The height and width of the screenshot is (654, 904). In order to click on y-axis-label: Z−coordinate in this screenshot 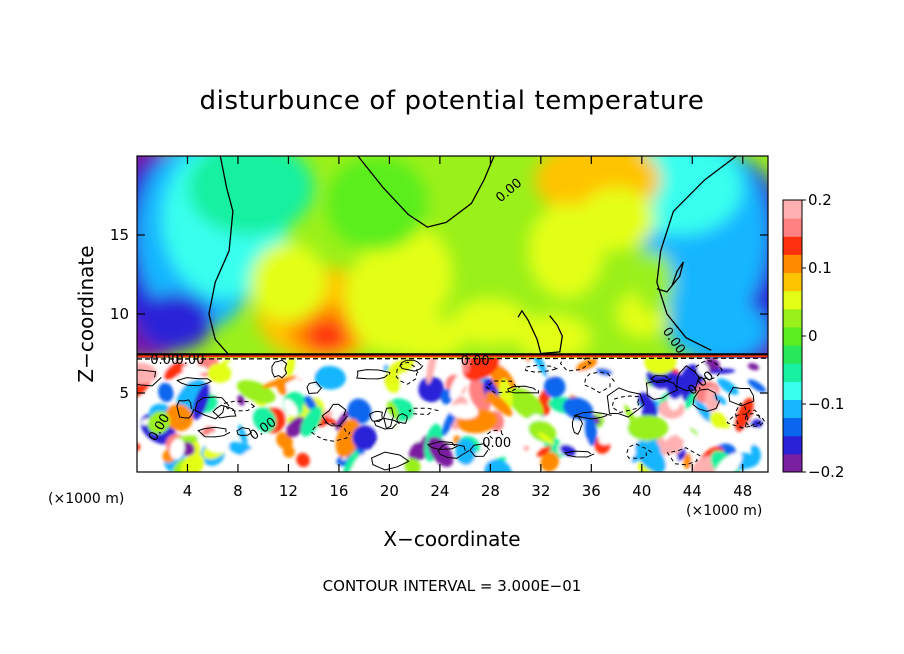, I will do `click(86, 314)`.